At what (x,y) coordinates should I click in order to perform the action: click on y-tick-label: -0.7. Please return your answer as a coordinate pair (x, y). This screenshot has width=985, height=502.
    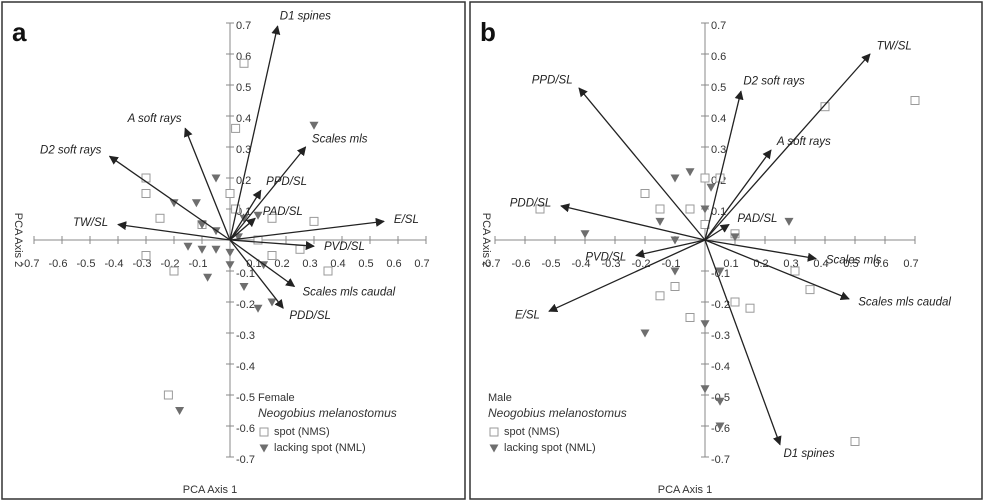
    Looking at the image, I should click on (720, 460).